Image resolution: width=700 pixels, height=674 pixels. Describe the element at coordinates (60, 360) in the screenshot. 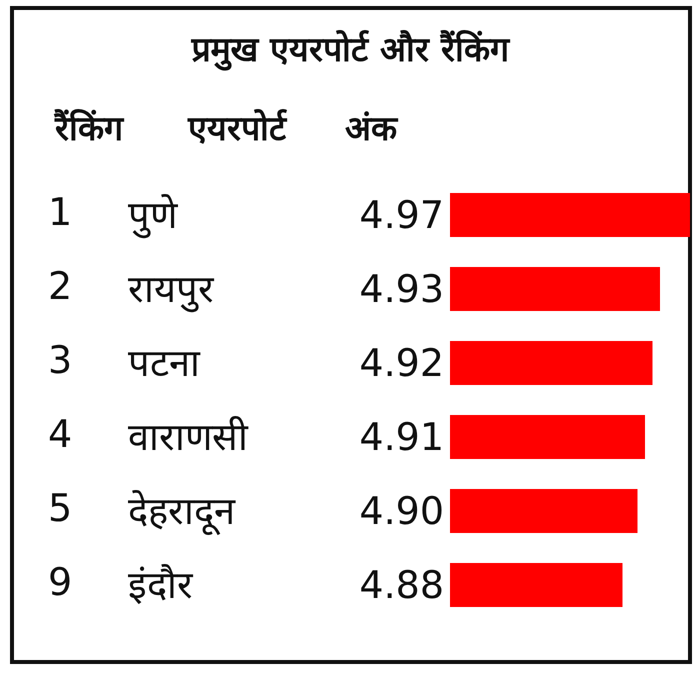

I see `text: 3` at that location.